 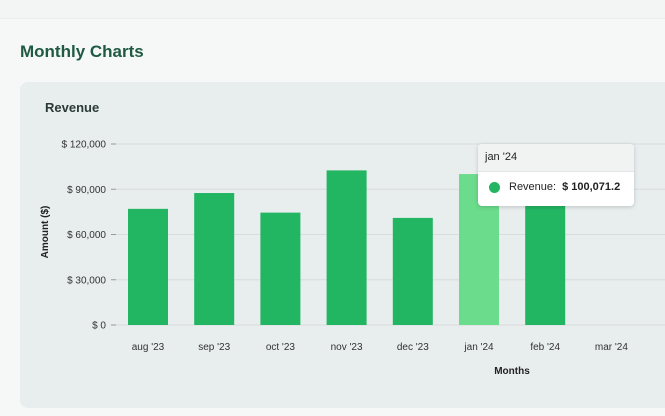 I want to click on x-tick-label: sep '23, so click(x=214, y=347).